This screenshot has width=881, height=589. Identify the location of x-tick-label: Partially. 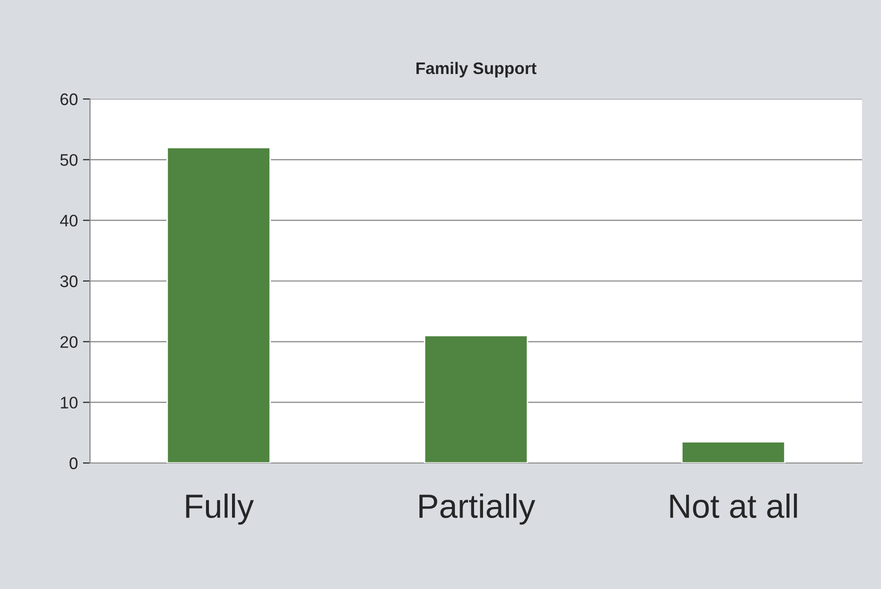
(477, 509).